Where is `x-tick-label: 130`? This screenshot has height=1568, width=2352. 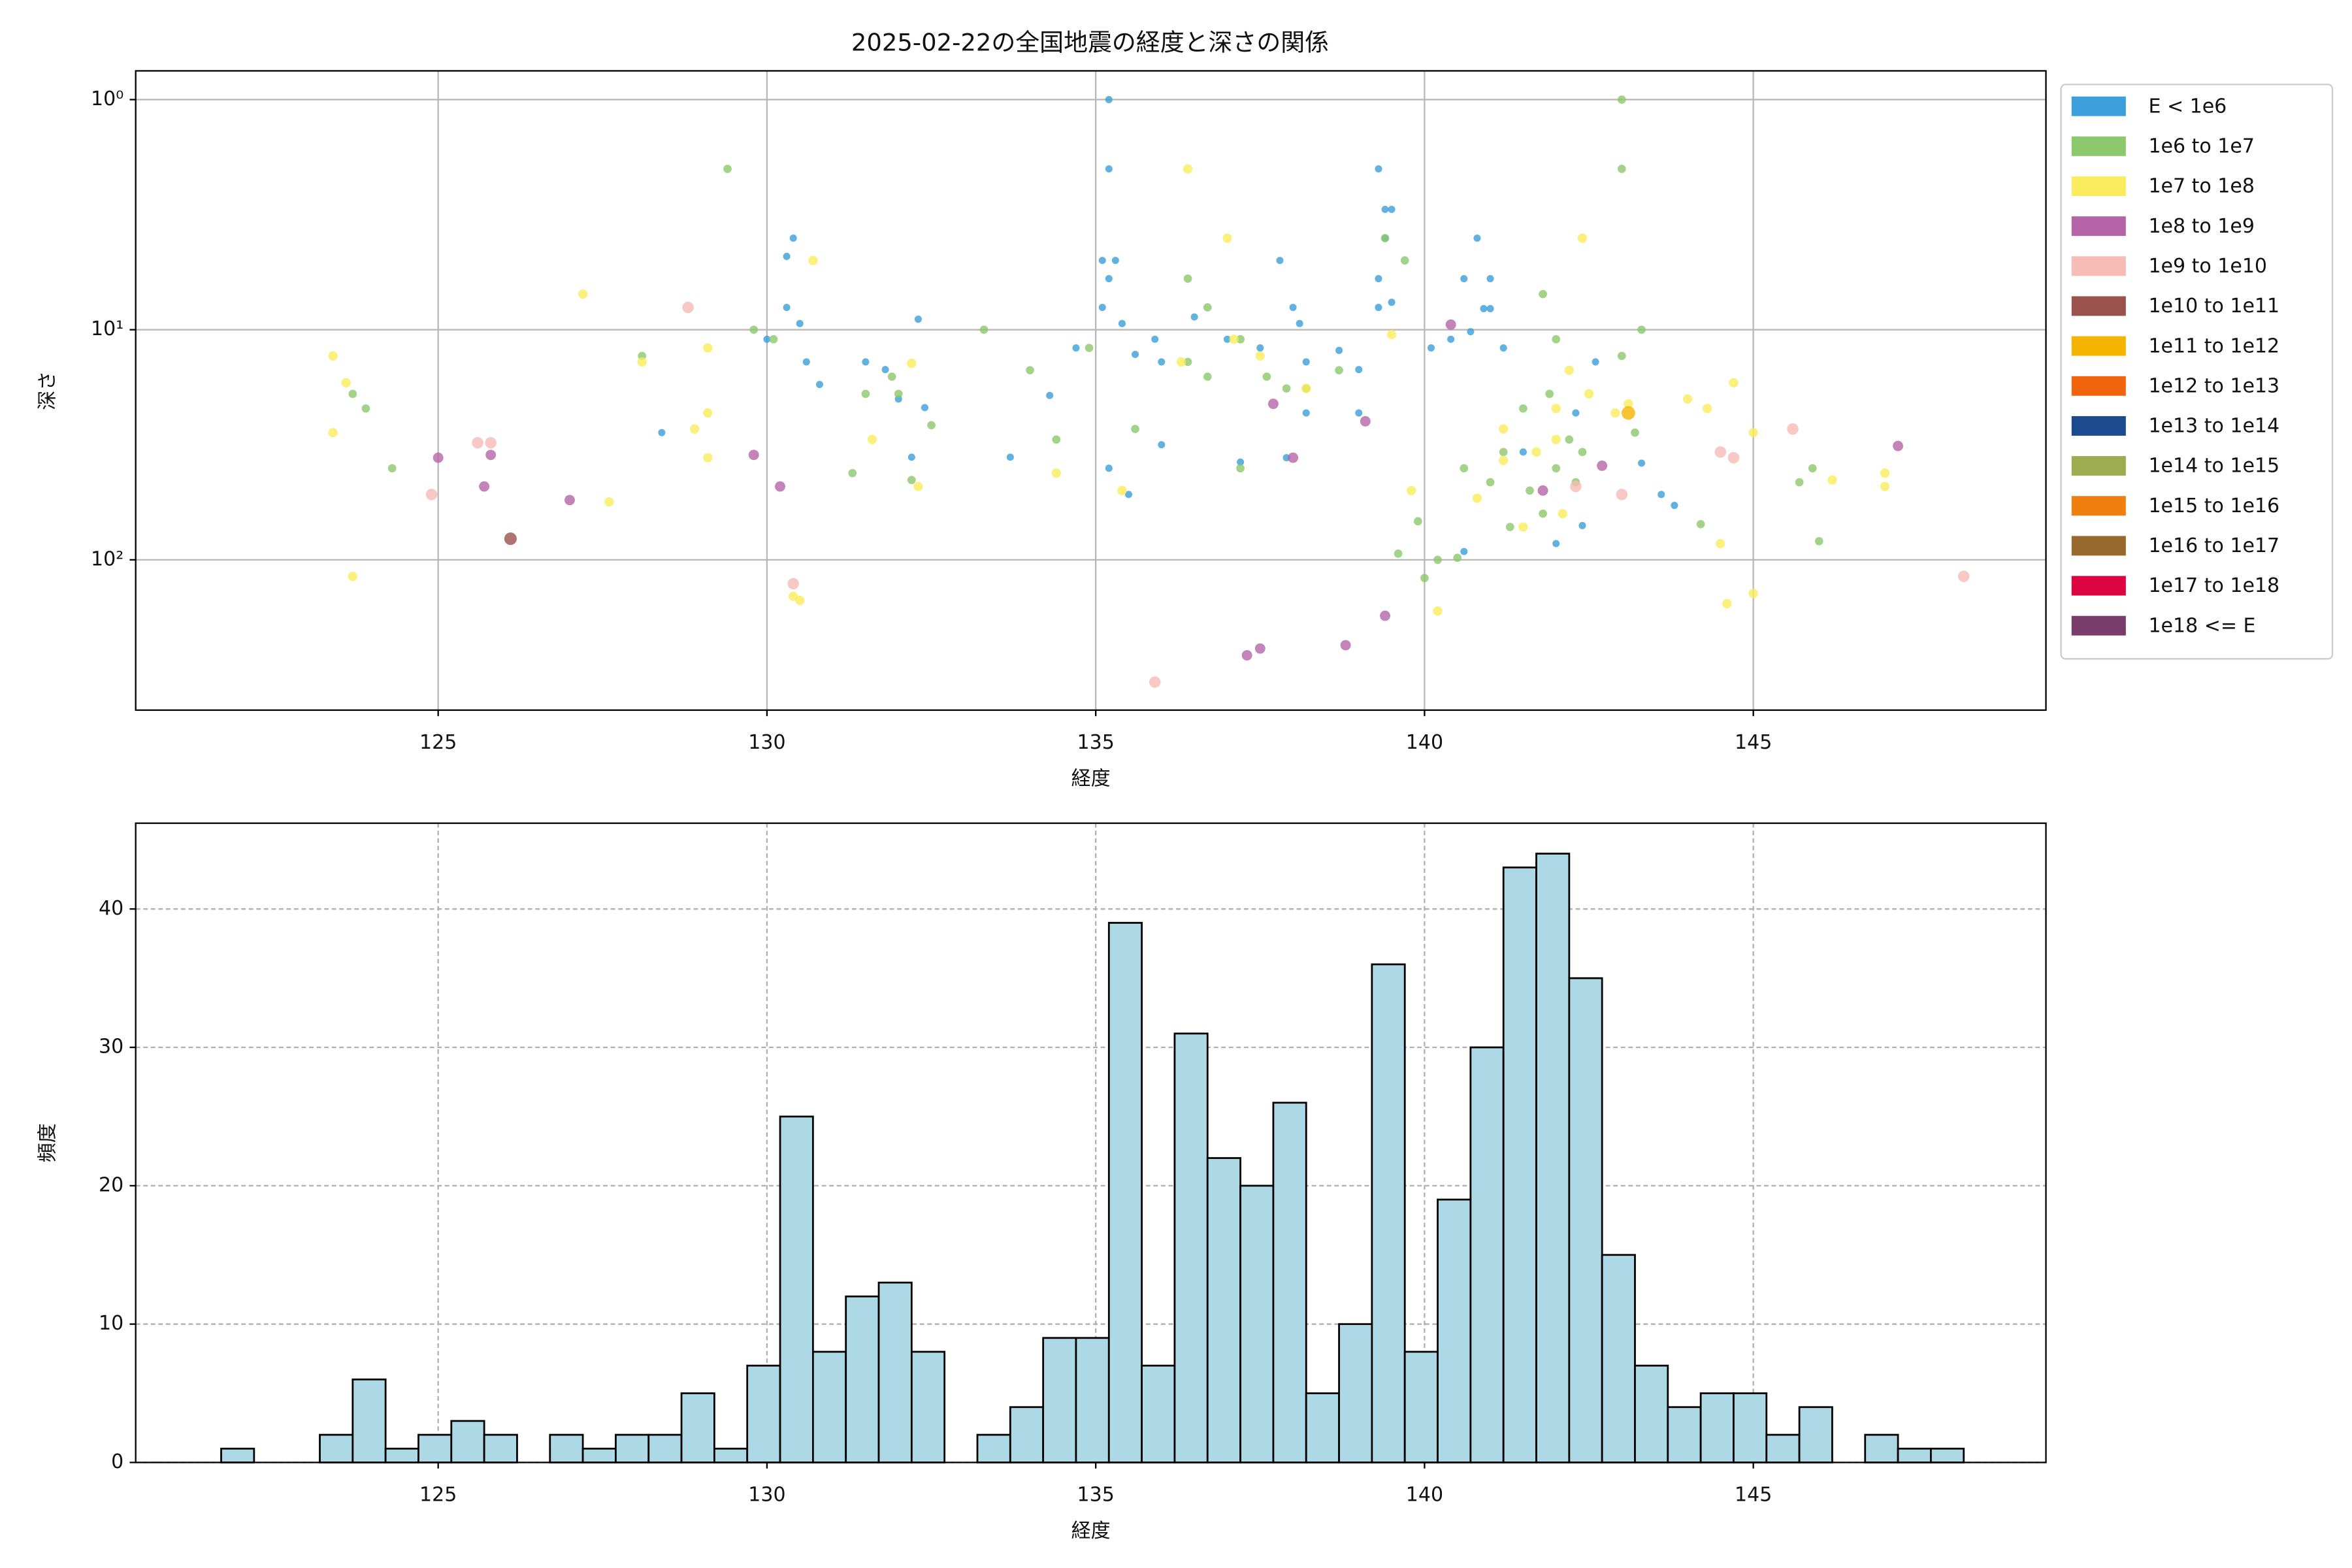
x-tick-label: 130 is located at coordinates (766, 742).